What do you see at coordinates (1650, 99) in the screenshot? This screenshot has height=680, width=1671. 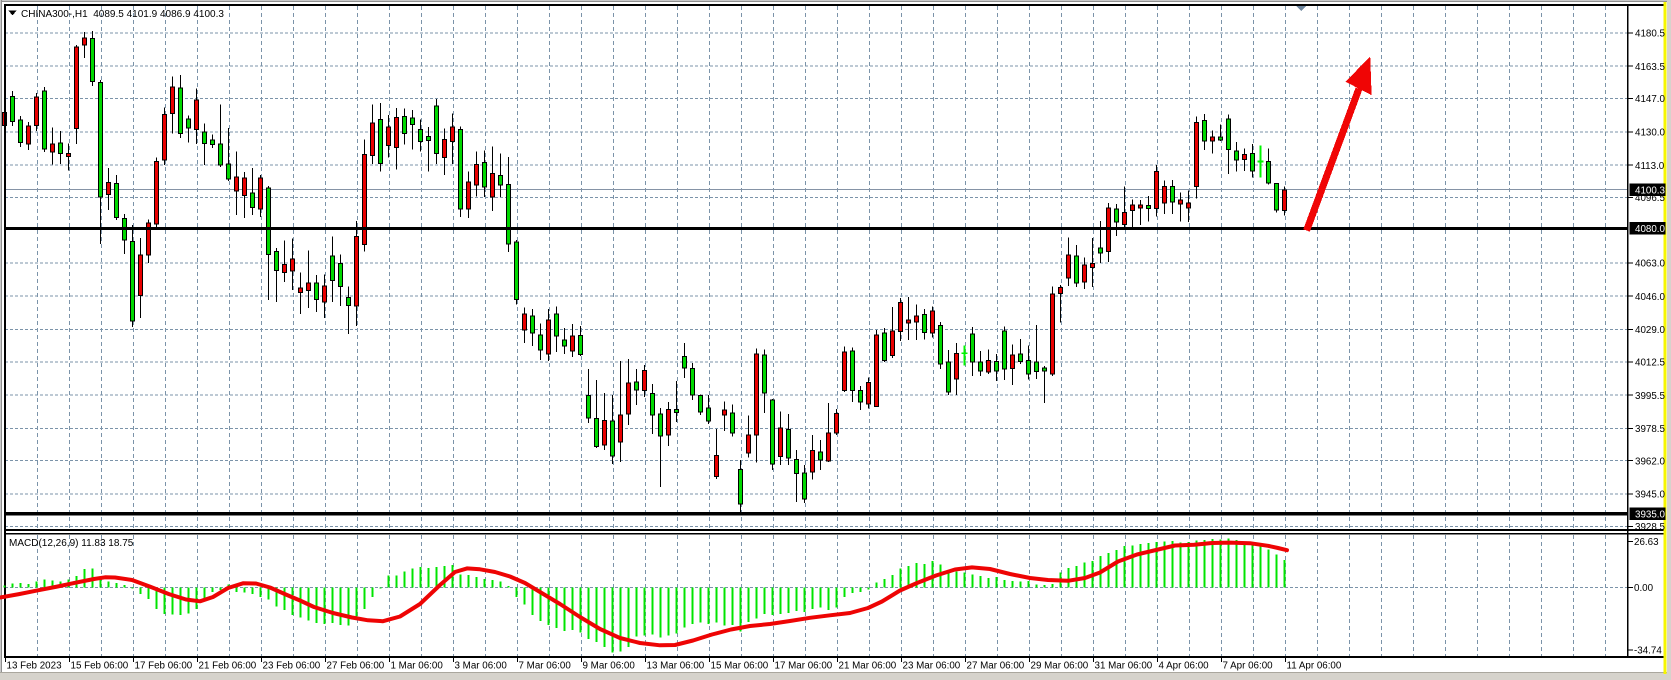 I see `svg-text: 4147.0` at bounding box center [1650, 99].